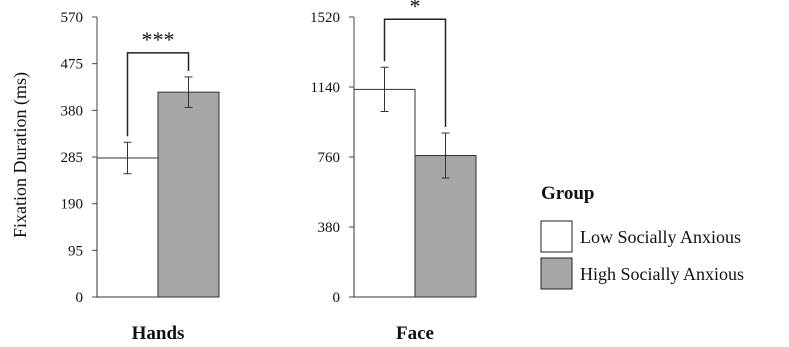  Describe the element at coordinates (662, 274) in the screenshot. I see `legend-label-high: High Socially Anxious` at that location.